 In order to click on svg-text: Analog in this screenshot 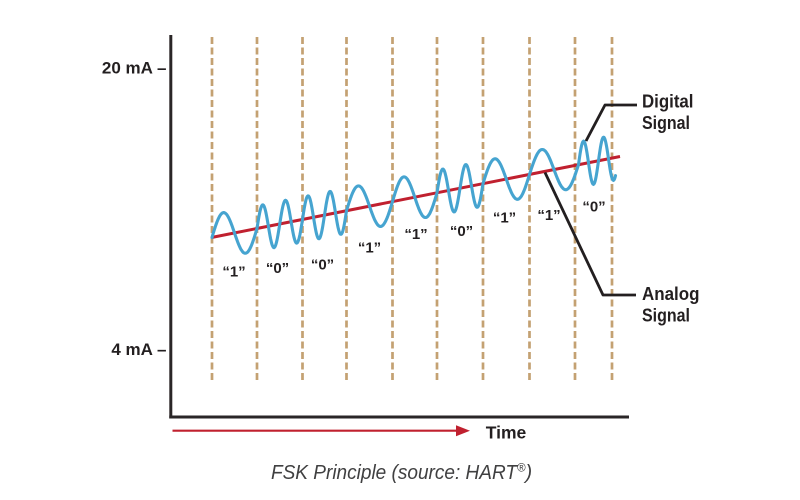, I will do `click(671, 294)`.